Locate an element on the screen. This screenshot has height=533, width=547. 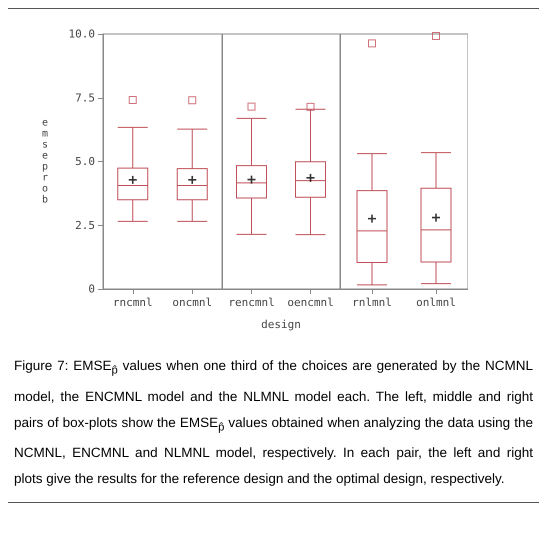
x-tick-label: oncmnl is located at coordinates (192, 302).